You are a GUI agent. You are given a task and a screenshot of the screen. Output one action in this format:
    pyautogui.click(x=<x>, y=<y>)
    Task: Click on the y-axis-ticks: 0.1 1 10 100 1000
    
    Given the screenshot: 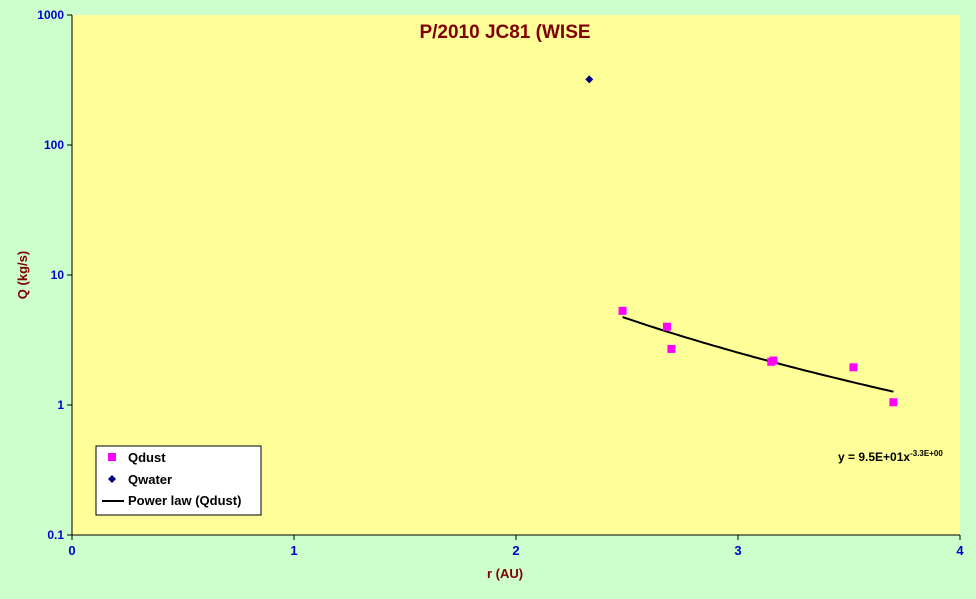 What is the action you would take?
    pyautogui.click(x=54, y=275)
    